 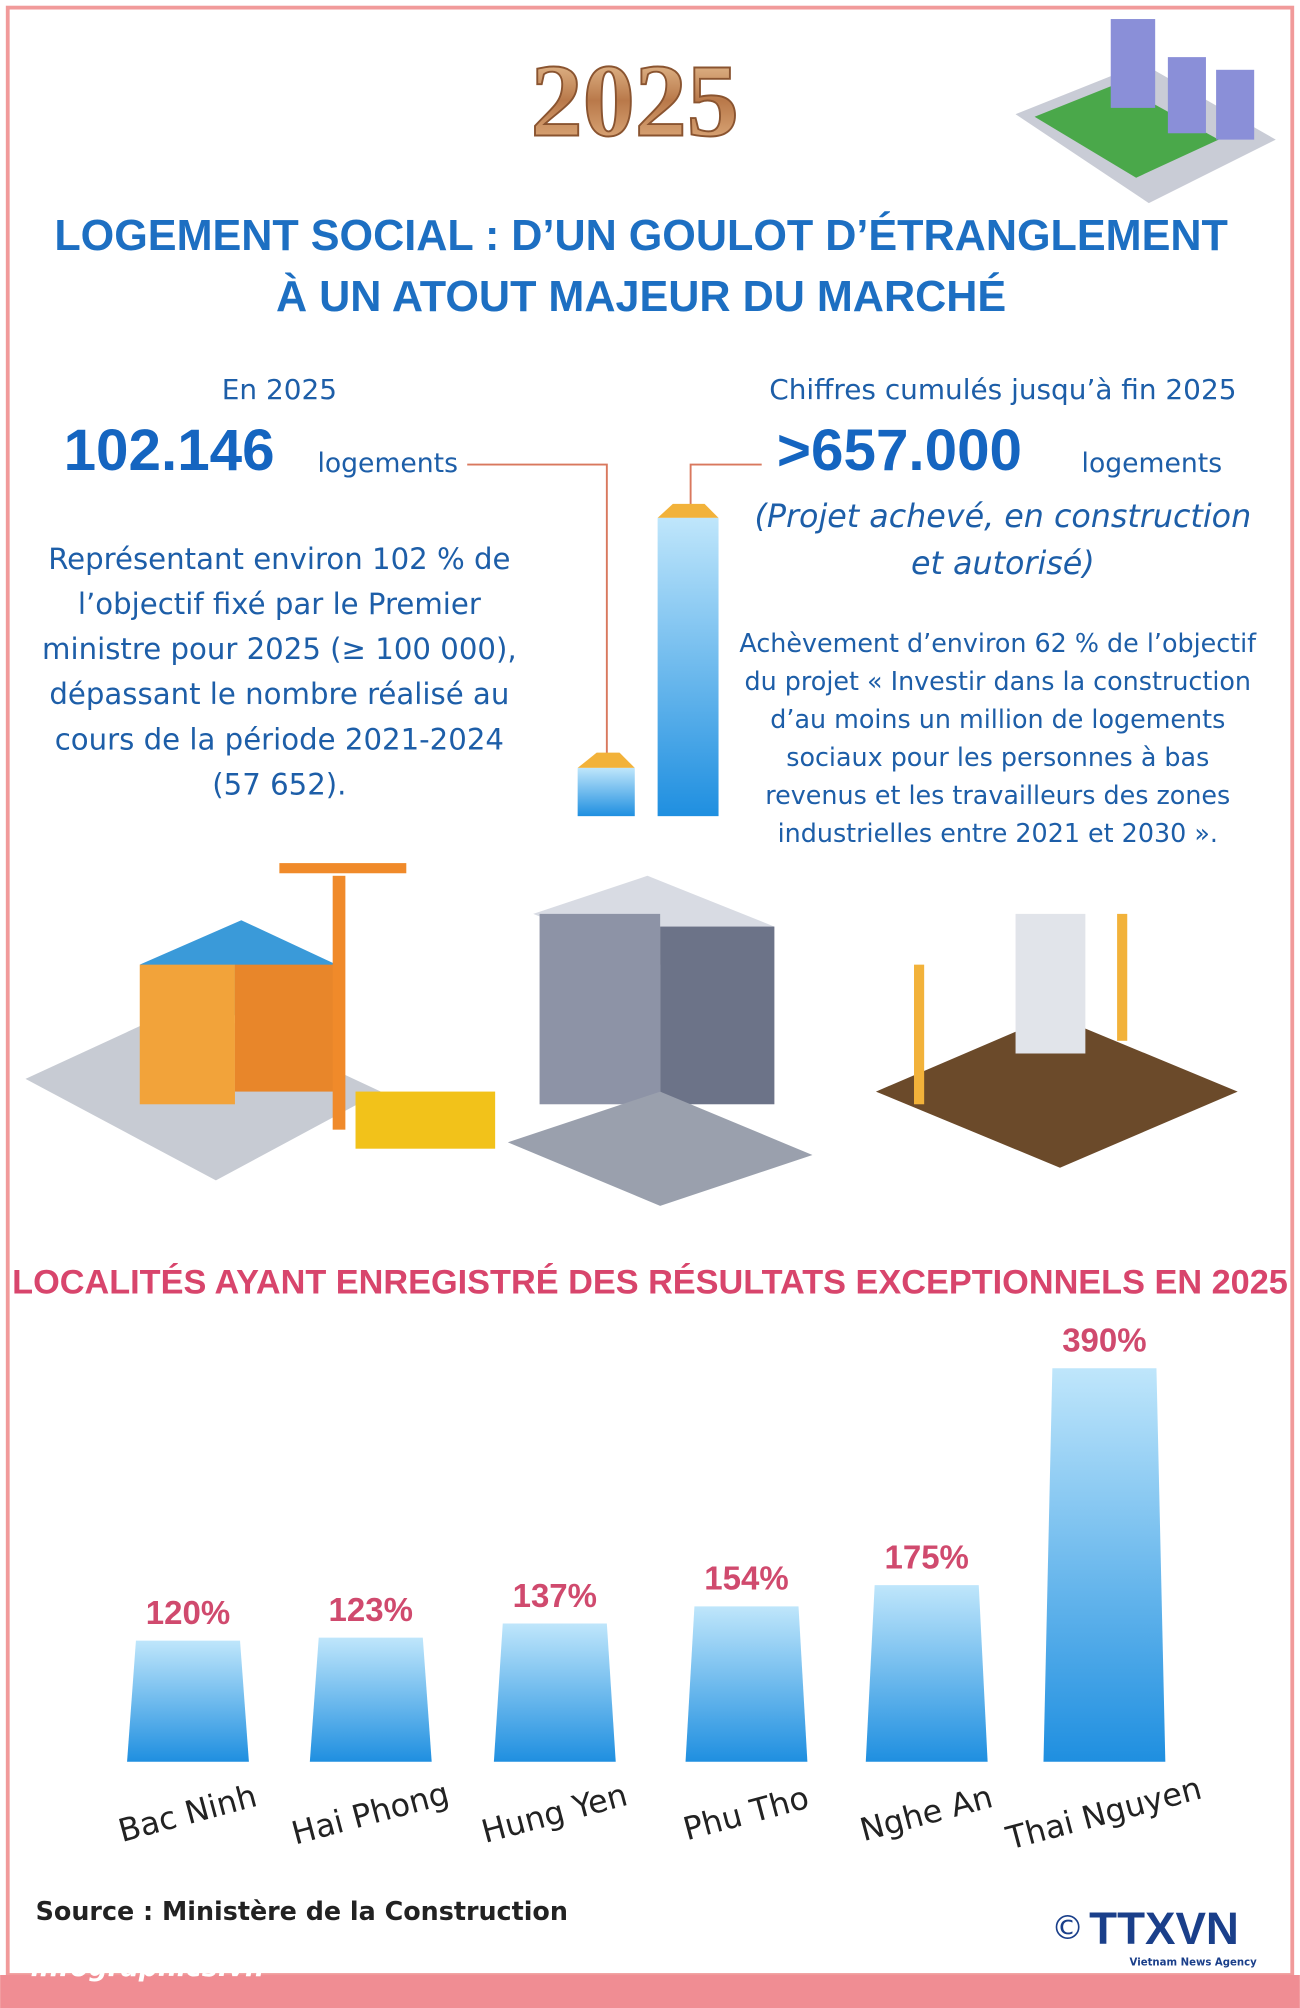 I want to click on tall-bar, so click(x=688, y=667).